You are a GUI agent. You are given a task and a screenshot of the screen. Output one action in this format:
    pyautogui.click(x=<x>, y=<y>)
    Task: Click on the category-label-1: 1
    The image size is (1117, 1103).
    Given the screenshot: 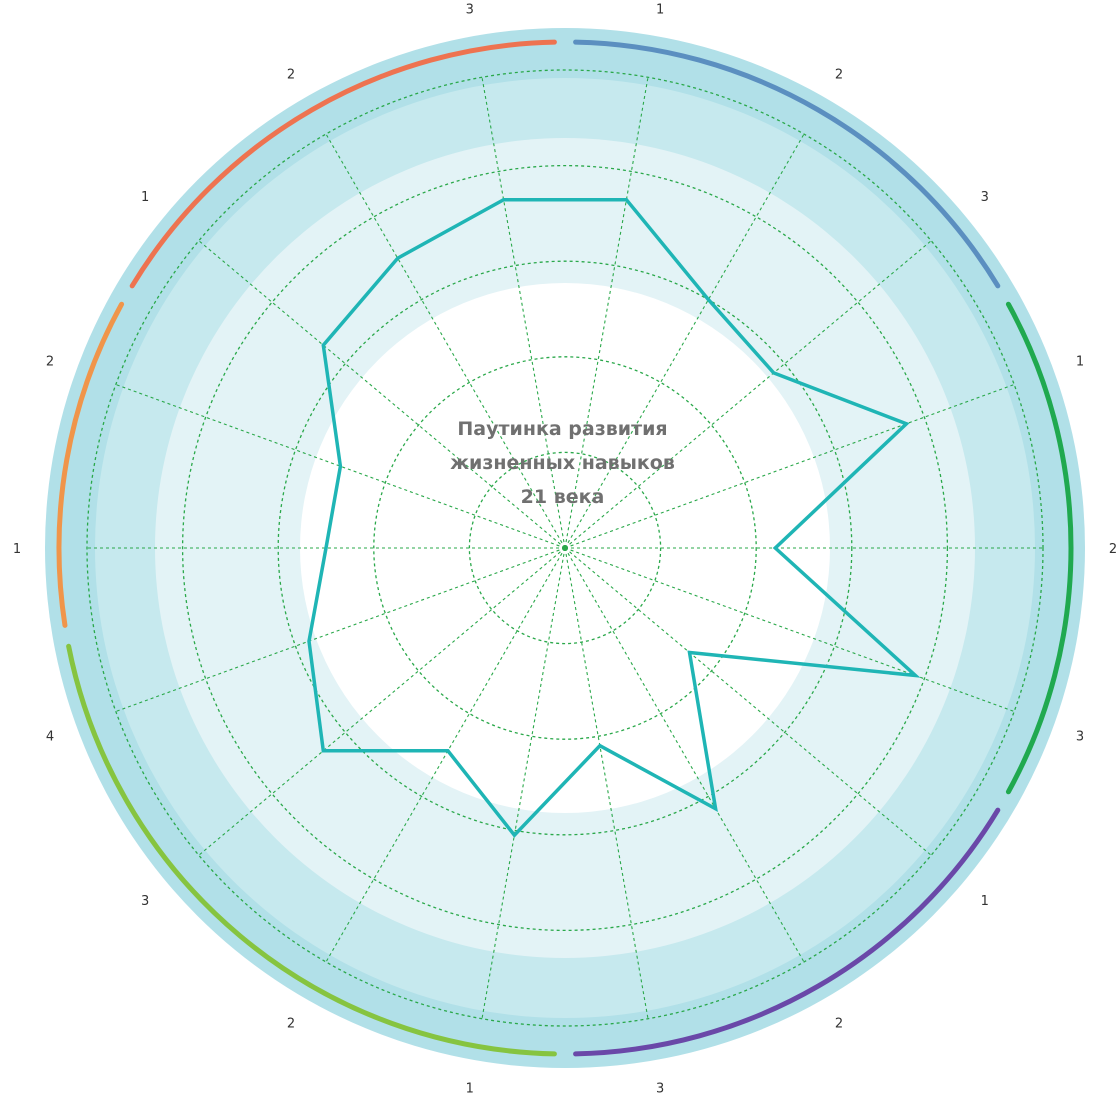 What is the action you would take?
    pyautogui.click(x=660, y=9)
    